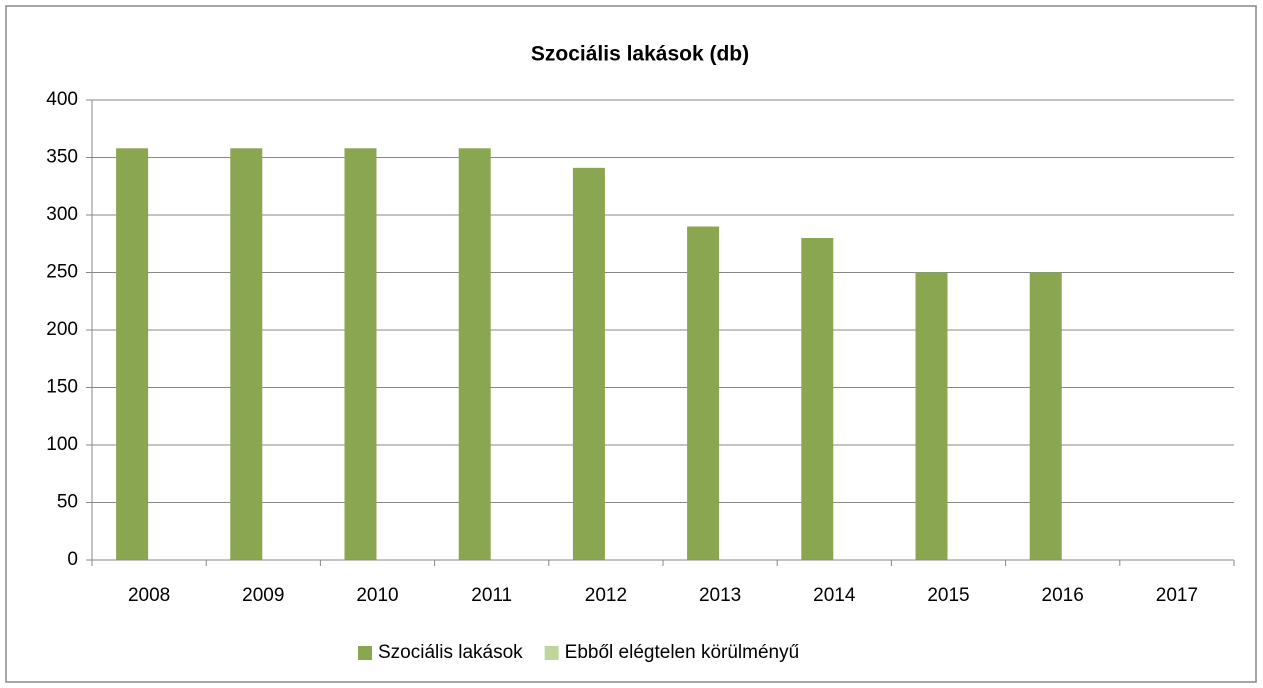 The width and height of the screenshot is (1263, 688). What do you see at coordinates (450, 652) in the screenshot?
I see `legend-label: Szociális lakások` at bounding box center [450, 652].